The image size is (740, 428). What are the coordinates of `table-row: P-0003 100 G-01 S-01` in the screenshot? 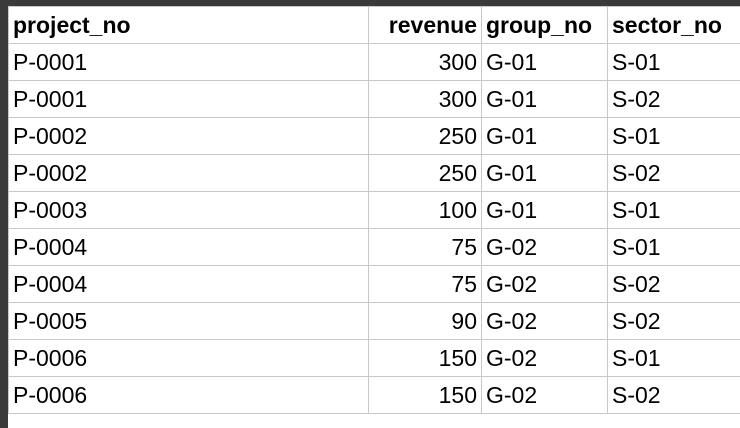 It's located at (374, 210).